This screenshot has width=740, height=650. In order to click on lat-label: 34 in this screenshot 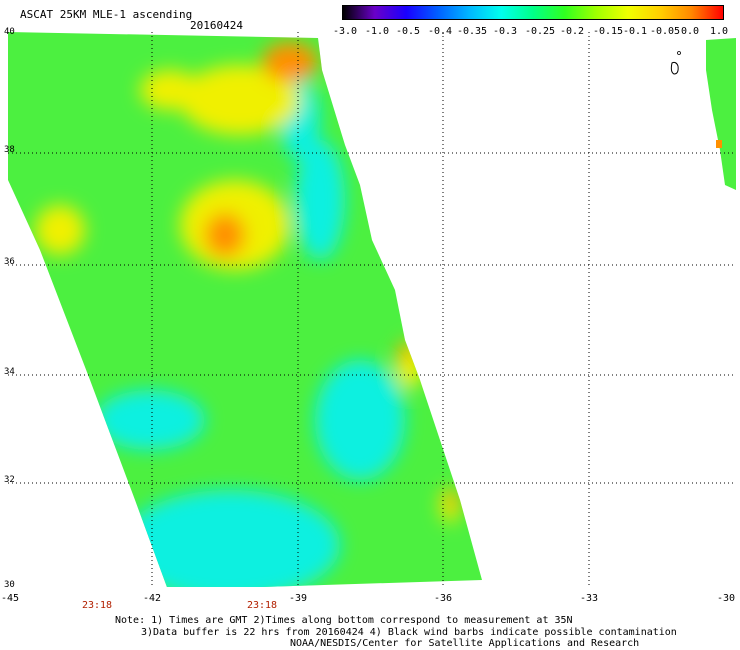, I will do `click(9, 372)`.